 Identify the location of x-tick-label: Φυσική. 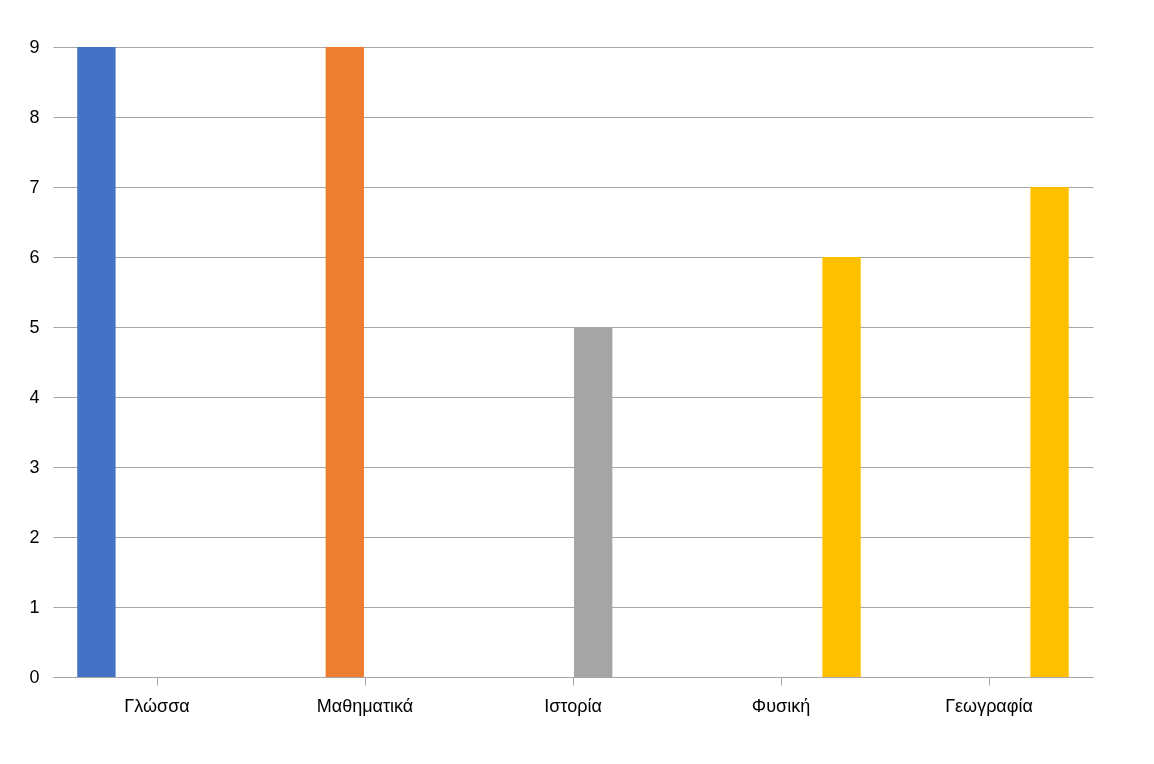
(781, 705).